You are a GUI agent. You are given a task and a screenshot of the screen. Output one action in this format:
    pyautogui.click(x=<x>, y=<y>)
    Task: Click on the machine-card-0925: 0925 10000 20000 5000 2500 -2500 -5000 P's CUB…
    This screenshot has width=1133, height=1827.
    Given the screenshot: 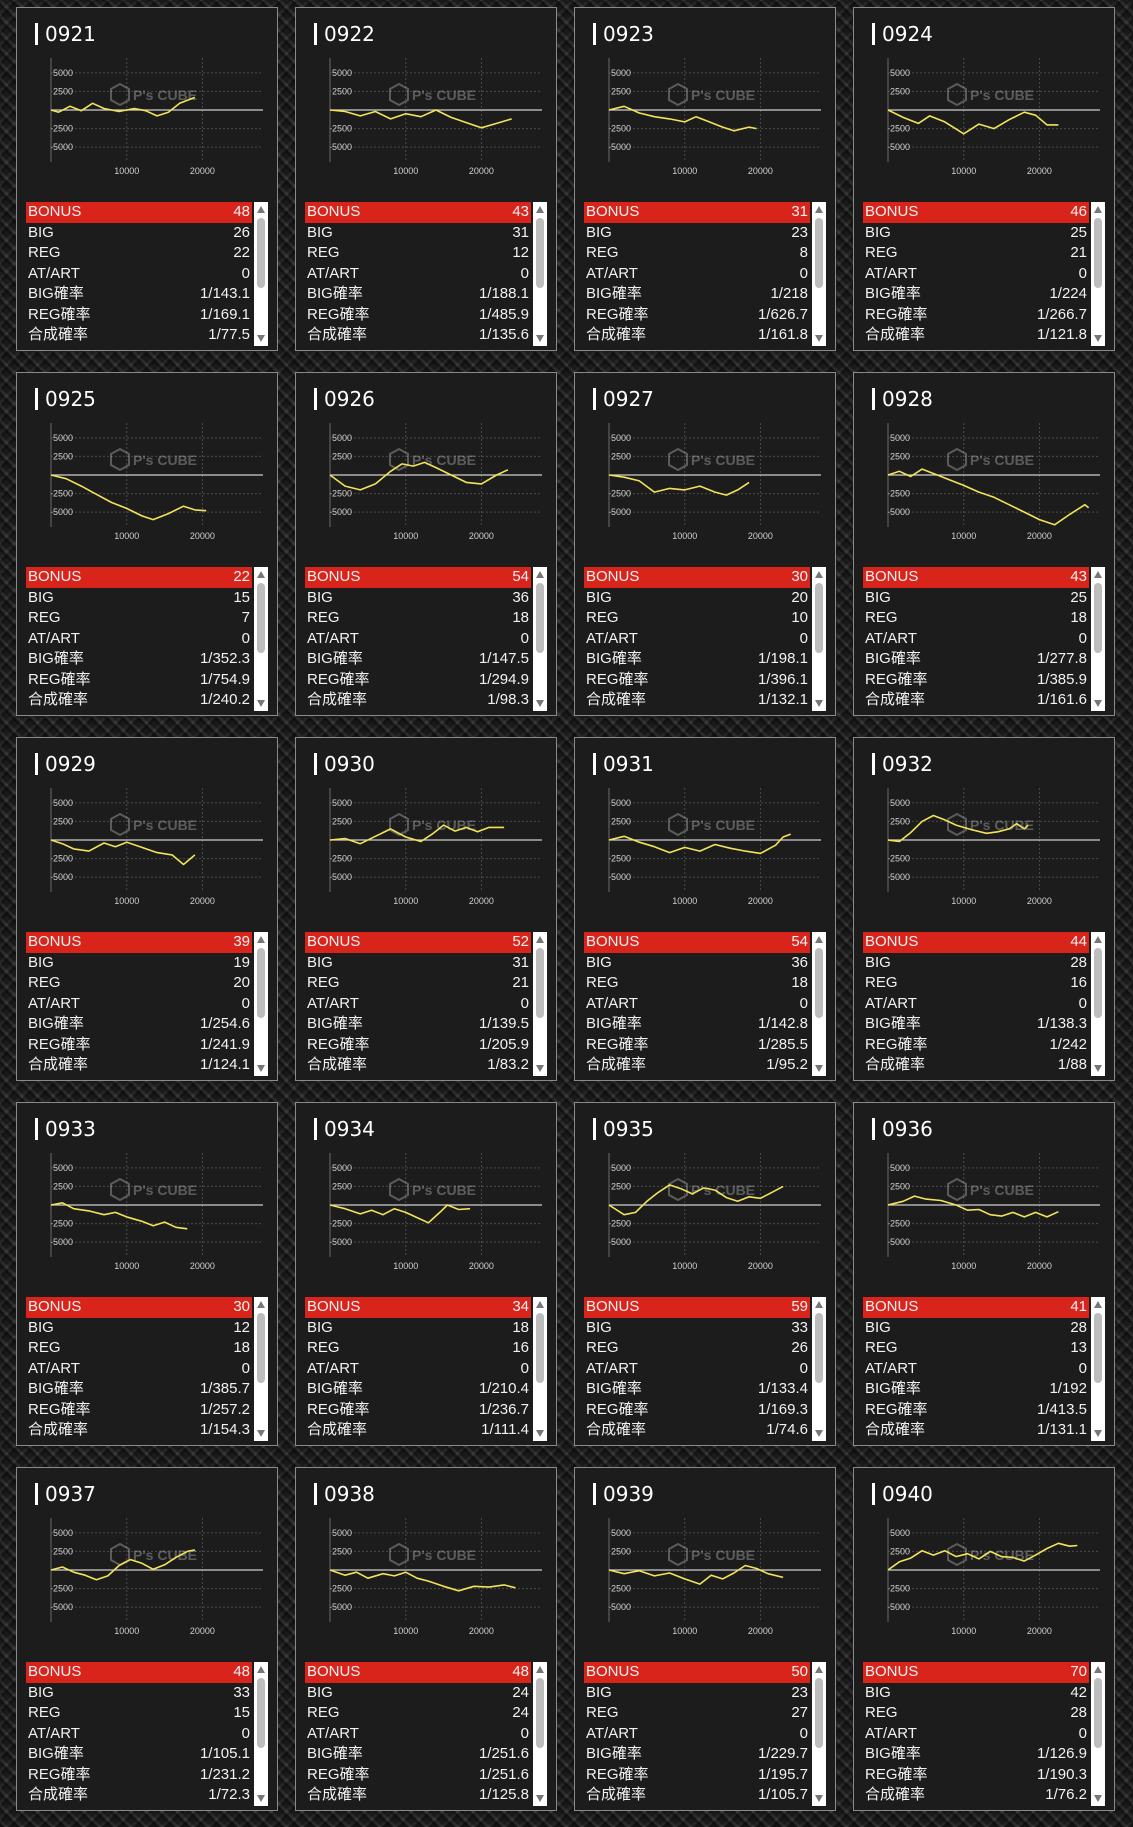 What is the action you would take?
    pyautogui.click(x=147, y=544)
    